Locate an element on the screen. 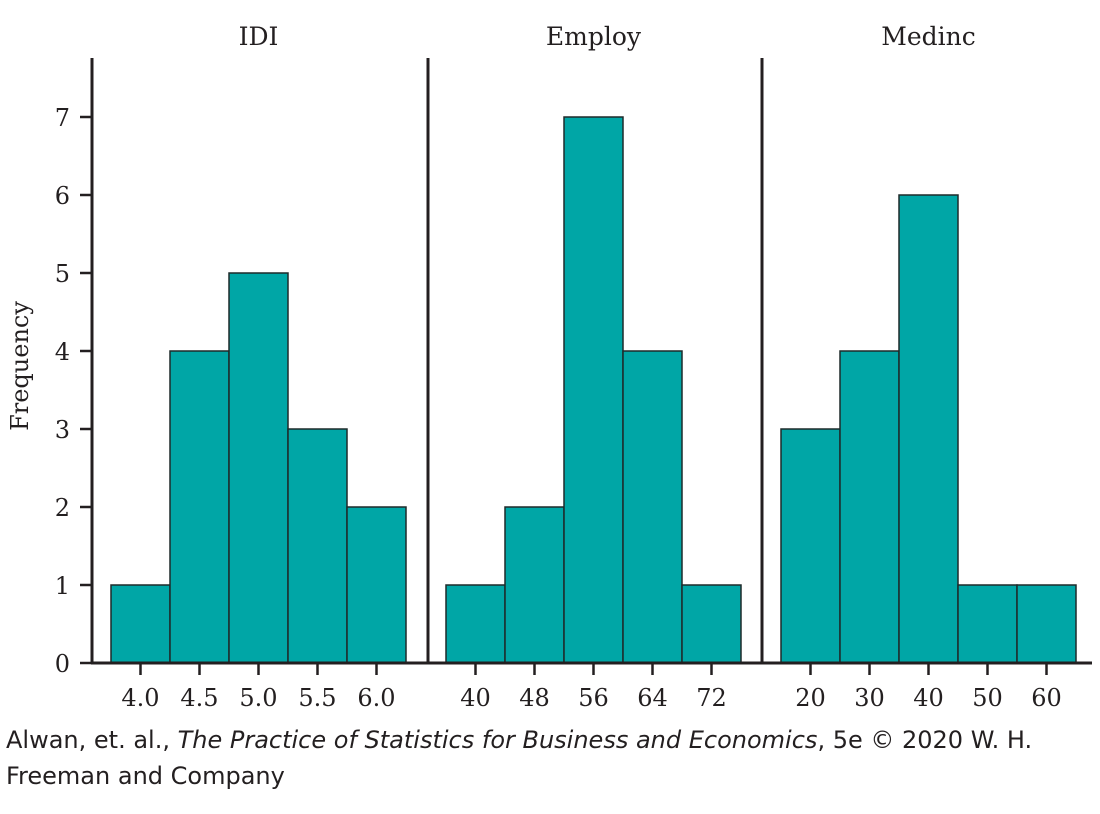  y-tick-label: 7 is located at coordinates (62, 118).